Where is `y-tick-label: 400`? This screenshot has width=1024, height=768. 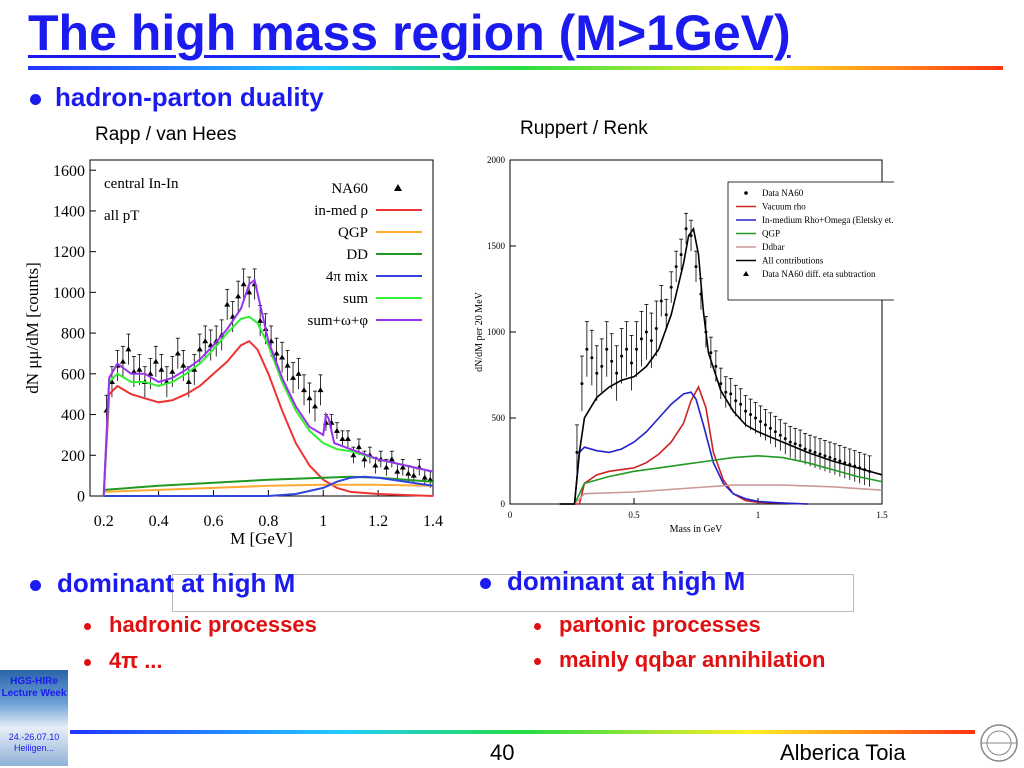
y-tick-label: 400 is located at coordinates (73, 415).